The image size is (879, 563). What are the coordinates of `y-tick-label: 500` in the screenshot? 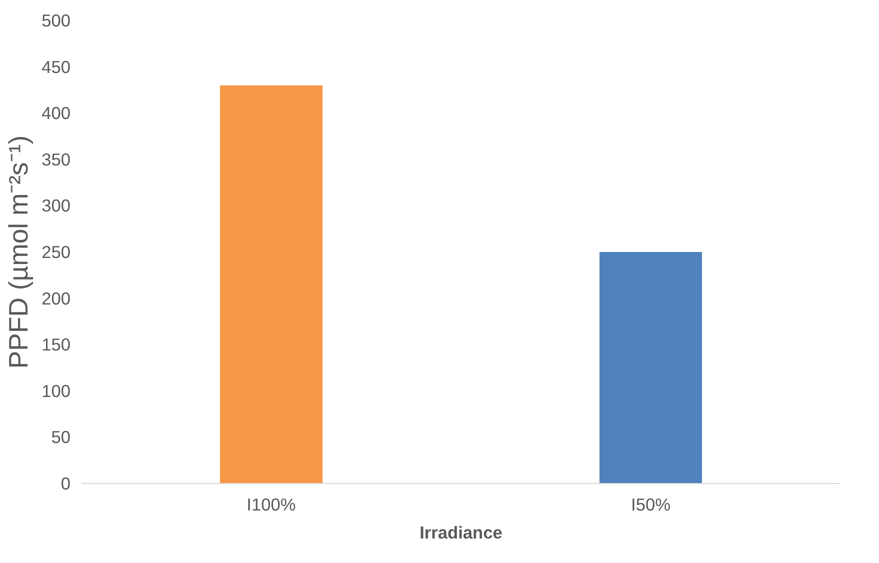 It's located at (56, 20).